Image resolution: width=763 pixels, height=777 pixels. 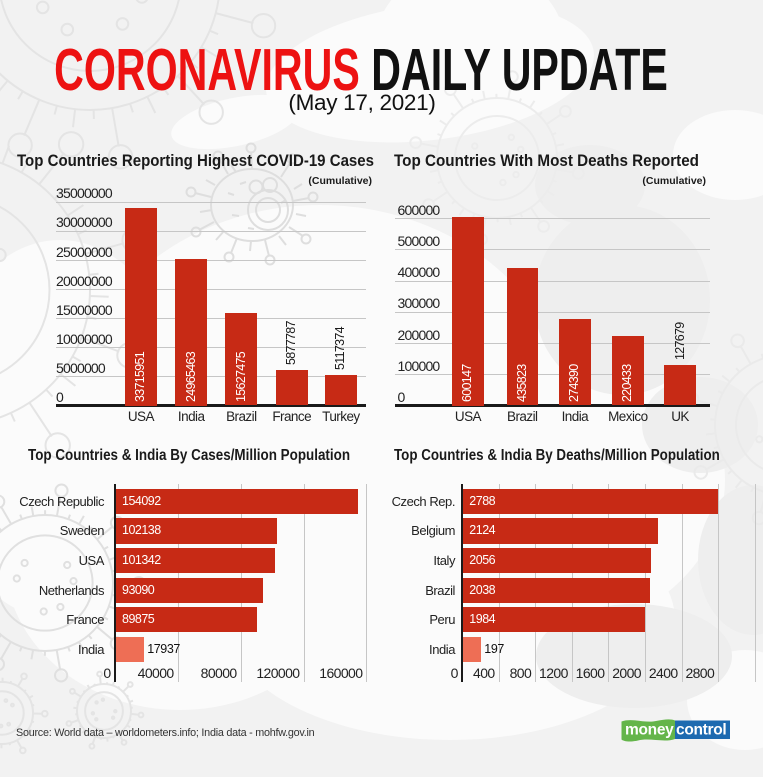 What do you see at coordinates (701, 730) in the screenshot?
I see `svg-text: control` at bounding box center [701, 730].